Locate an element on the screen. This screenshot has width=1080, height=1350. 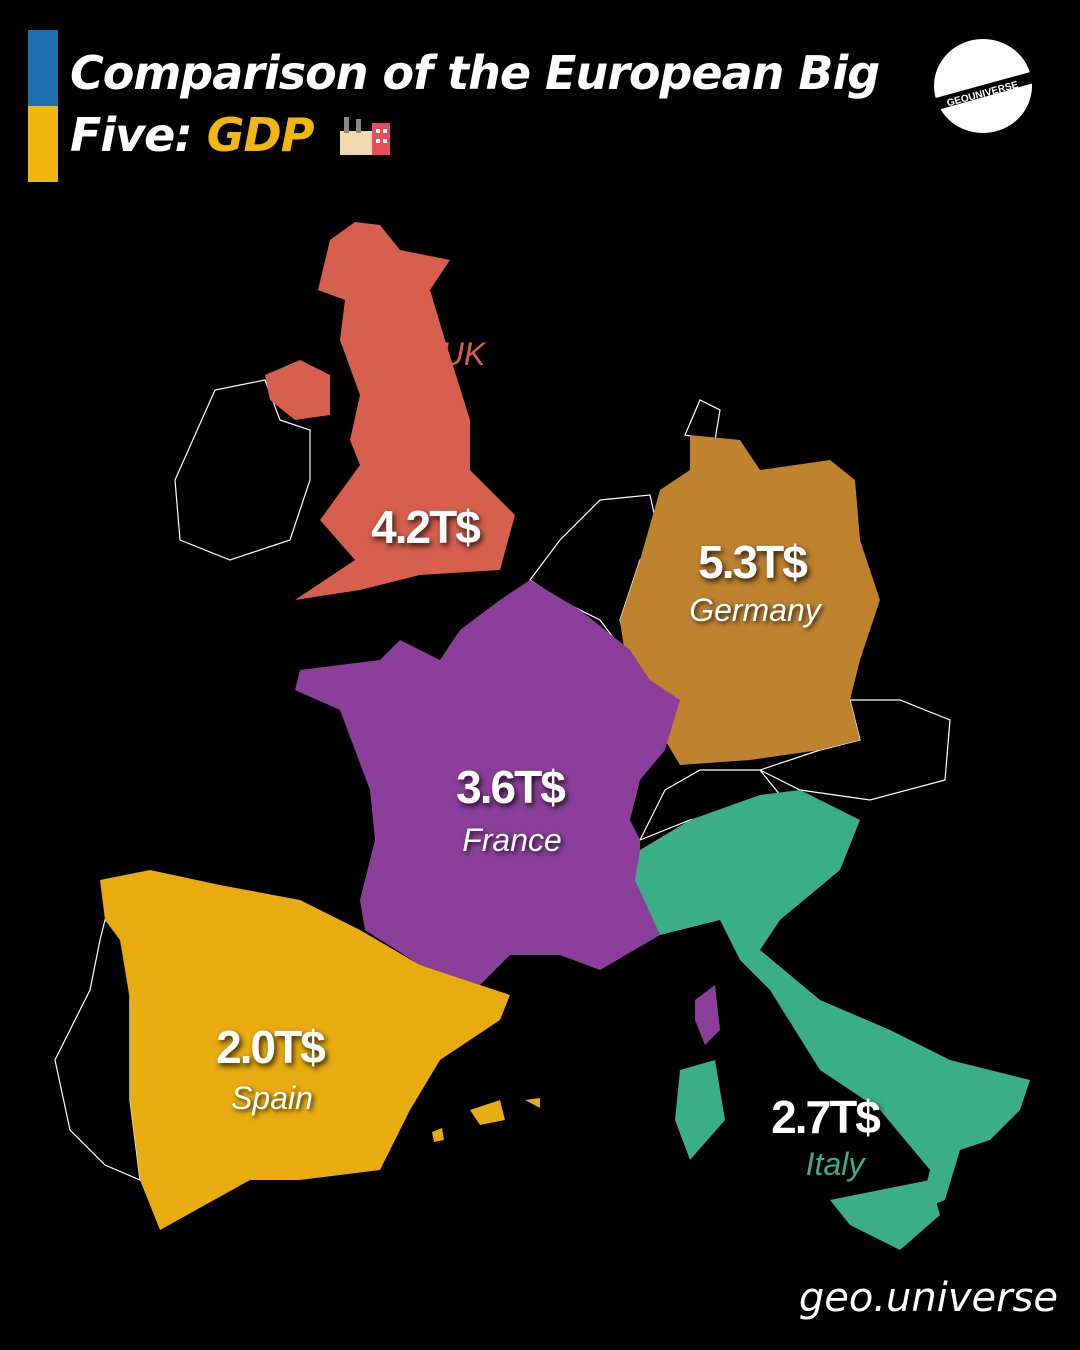
flag-bar-yellow is located at coordinates (43, 144).